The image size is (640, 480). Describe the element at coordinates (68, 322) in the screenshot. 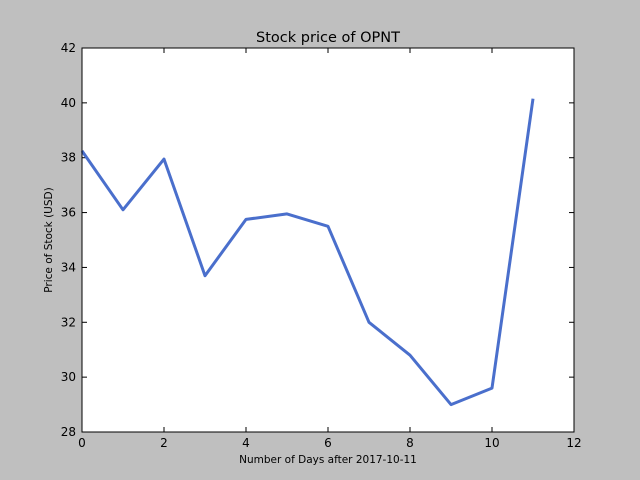

I see `y-tick-label: 32` at that location.